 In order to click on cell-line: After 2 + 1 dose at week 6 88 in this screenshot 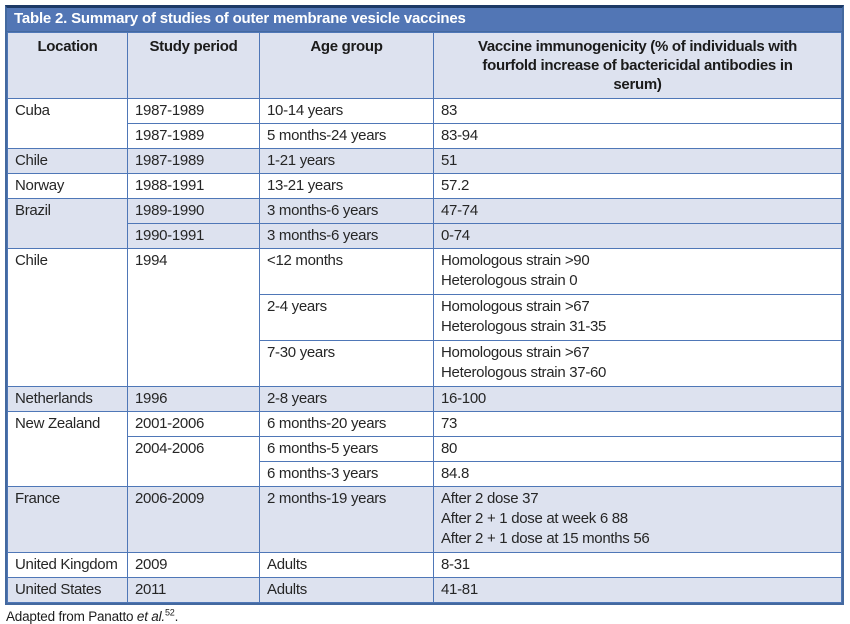, I will do `click(534, 518)`.